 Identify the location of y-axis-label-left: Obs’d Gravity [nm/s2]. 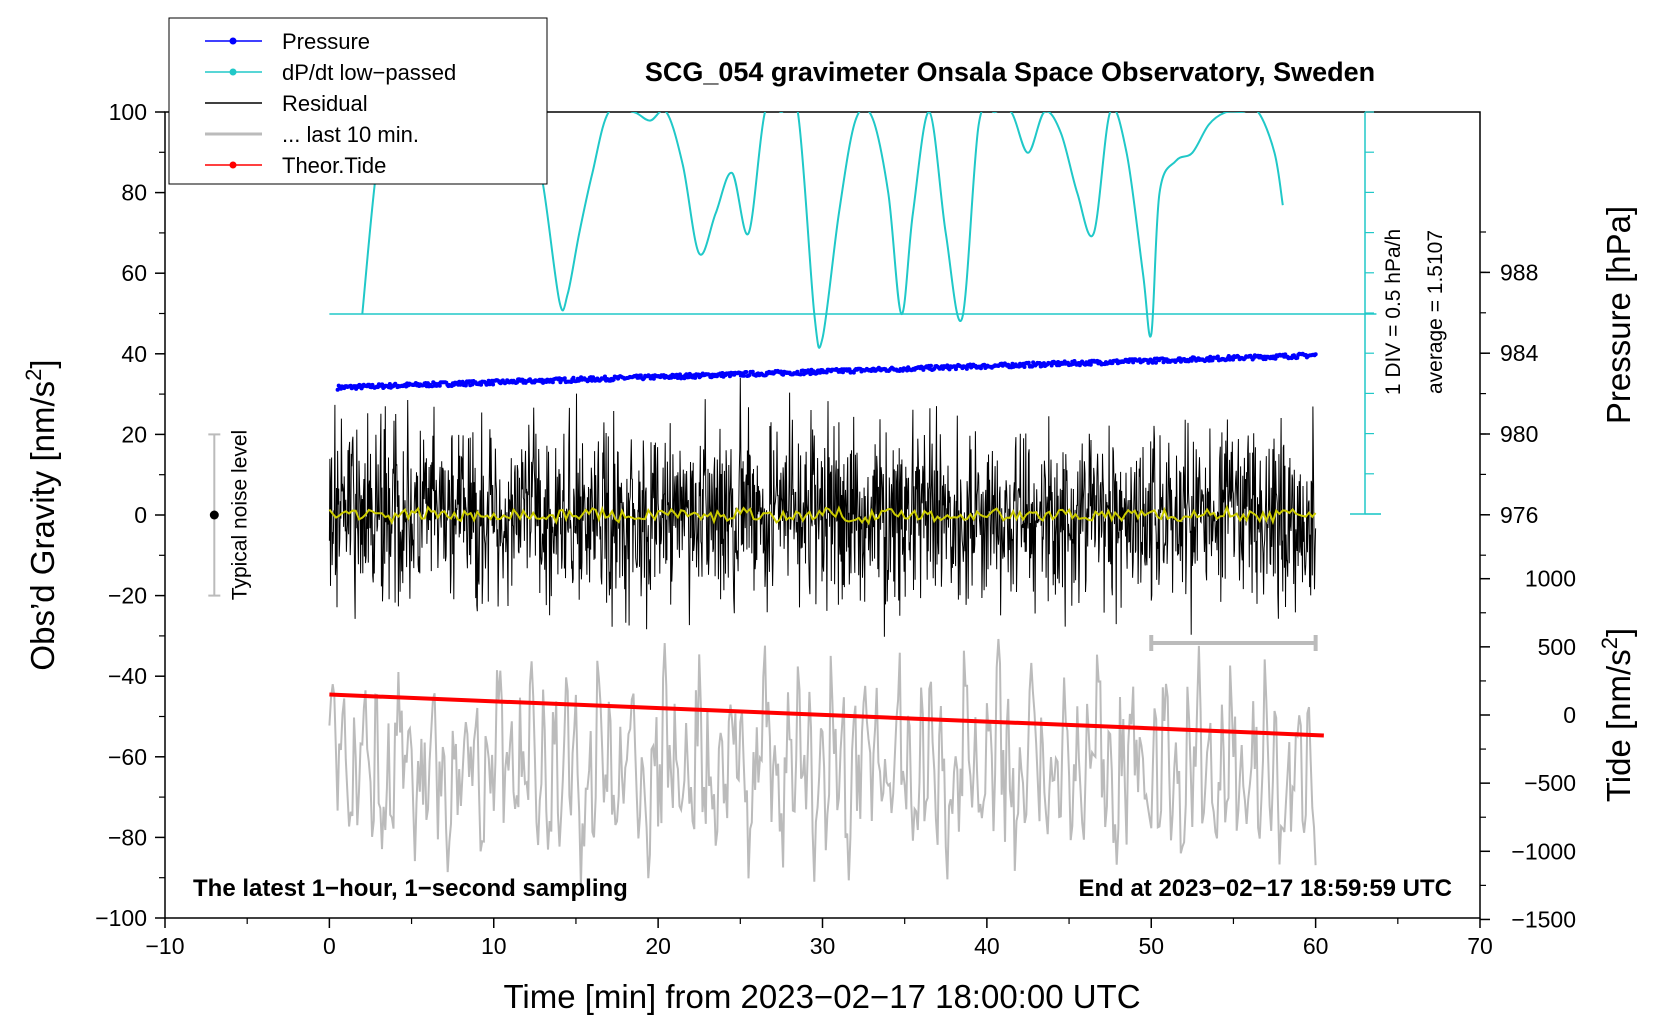
(41, 514).